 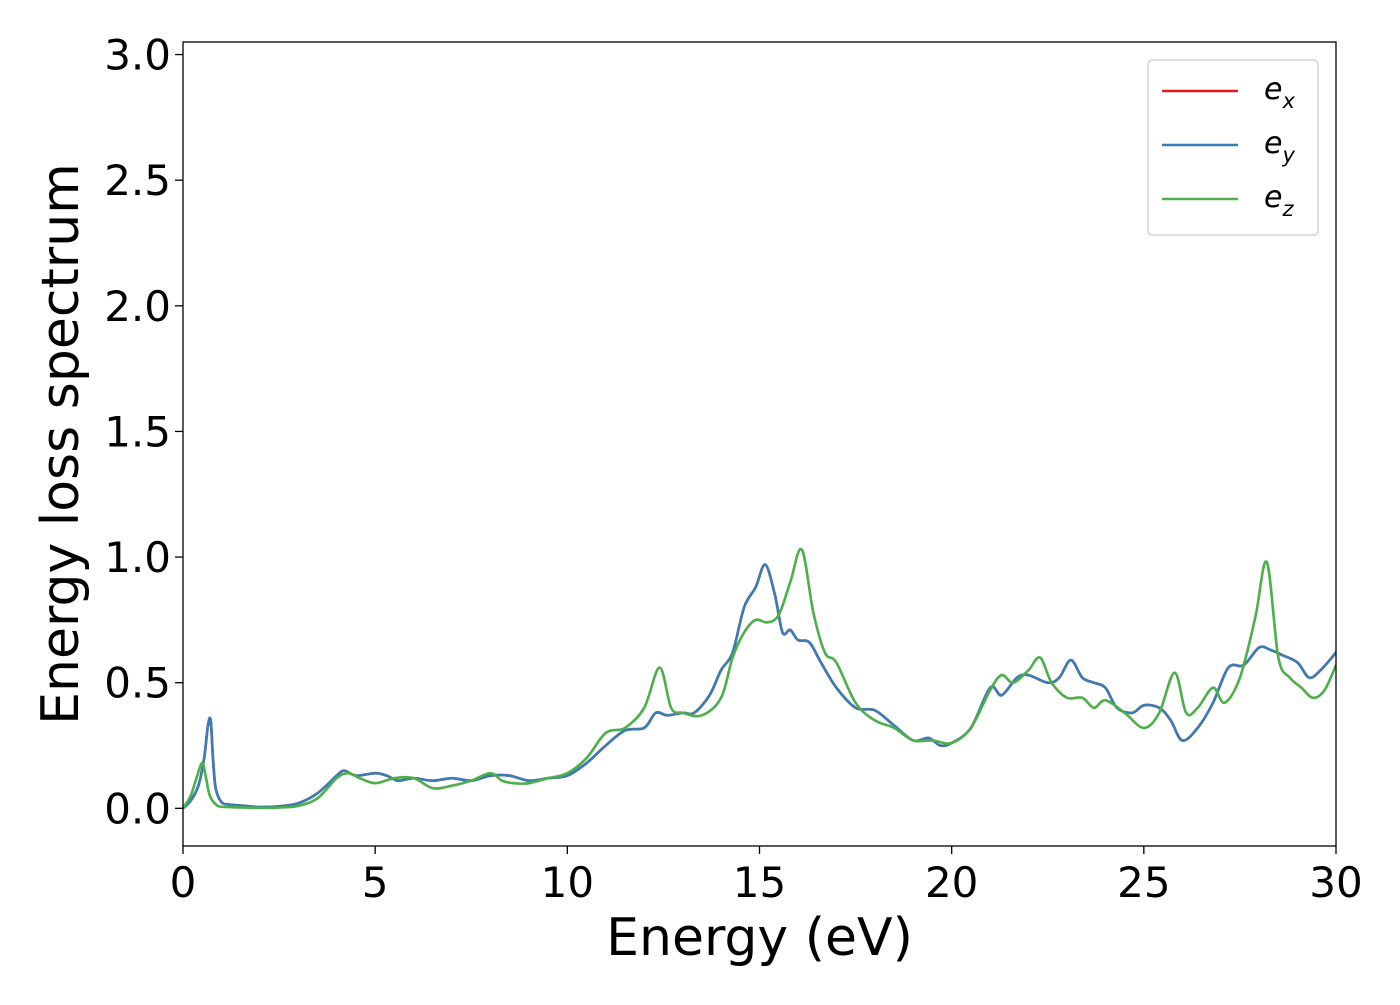 I want to click on legend: ex ey ez, so click(x=1233, y=147).